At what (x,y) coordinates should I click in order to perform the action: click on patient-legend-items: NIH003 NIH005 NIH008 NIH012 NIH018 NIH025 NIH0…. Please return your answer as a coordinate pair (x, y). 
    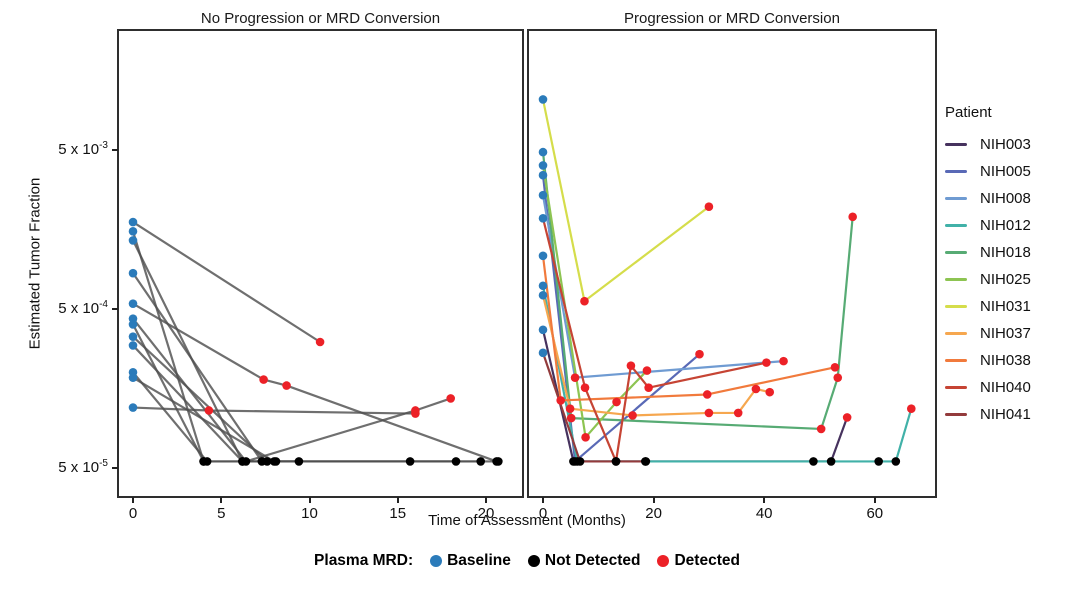
    Looking at the image, I should click on (988, 279).